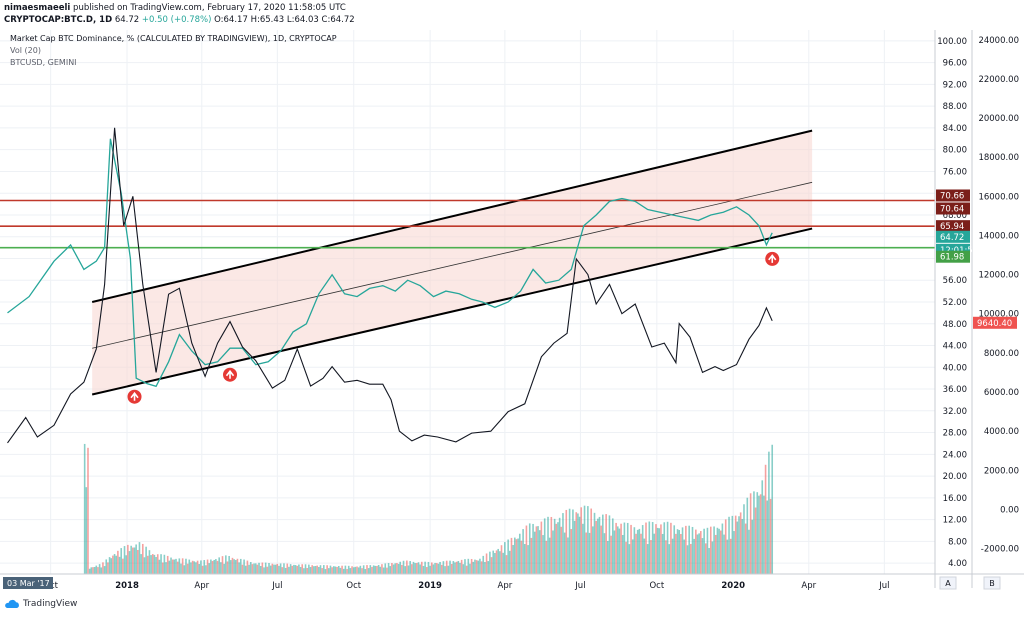 The image size is (1024, 617). I want to click on price-label-bg, so click(953, 226).